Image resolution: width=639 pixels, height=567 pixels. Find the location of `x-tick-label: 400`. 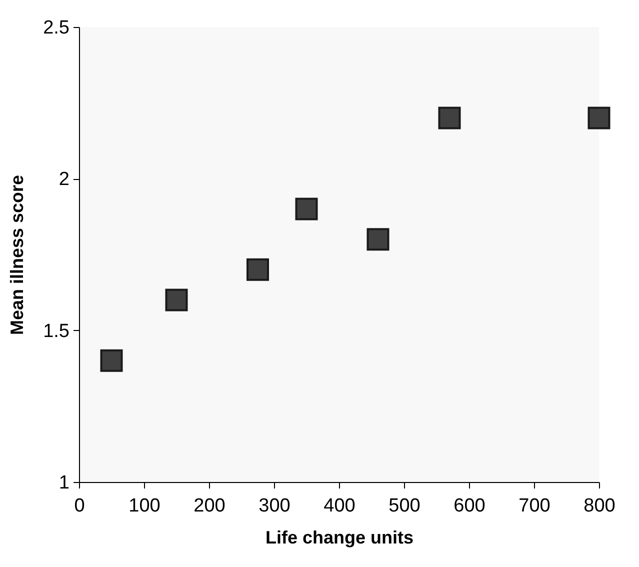

x-tick-label: 400 is located at coordinates (340, 506).